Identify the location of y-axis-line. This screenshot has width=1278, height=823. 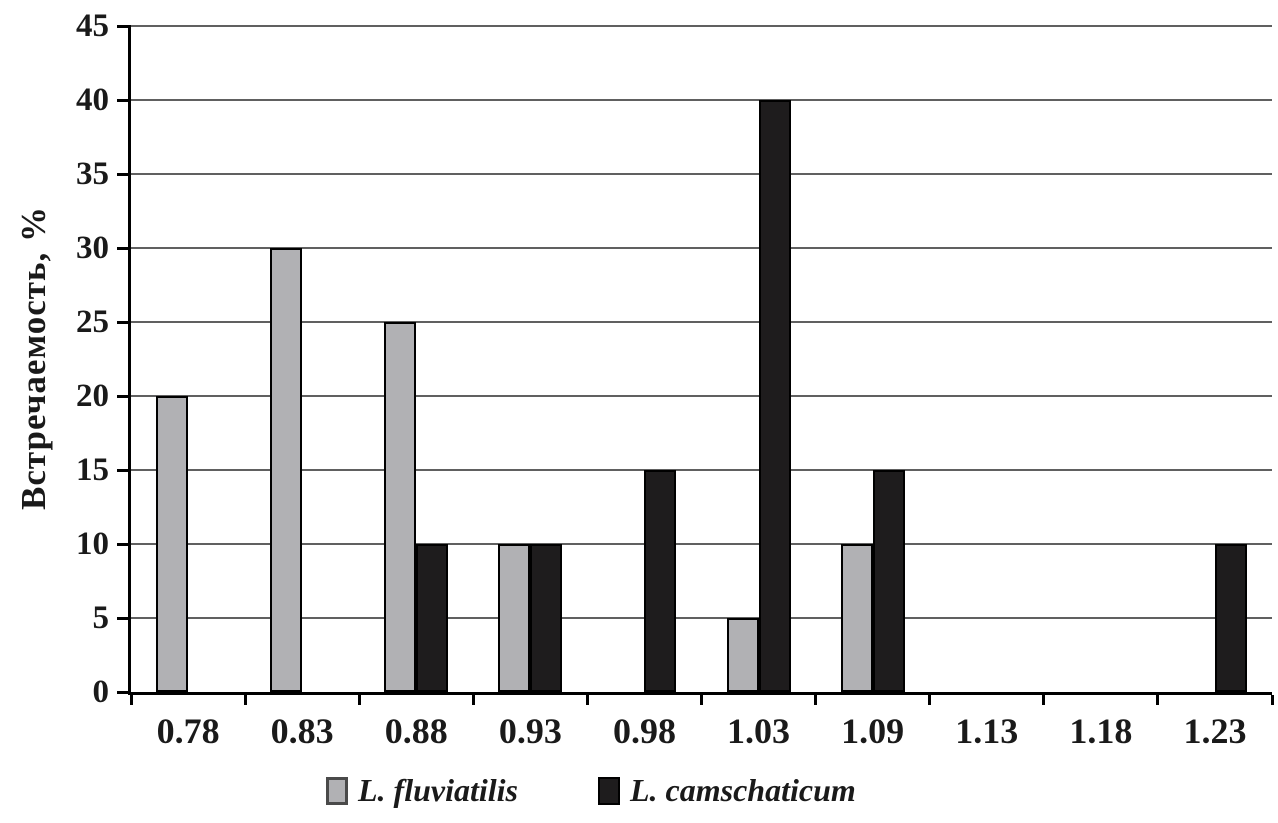
(129, 359).